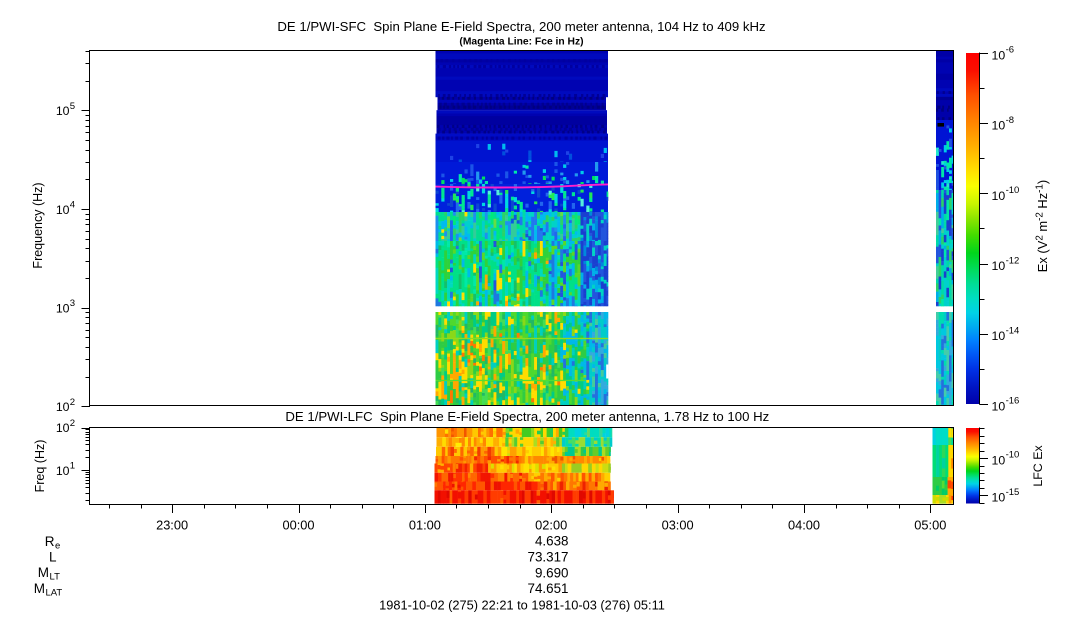 The width and height of the screenshot is (1083, 625). Describe the element at coordinates (930, 524) in the screenshot. I see `svg-text: 05:00` at that location.